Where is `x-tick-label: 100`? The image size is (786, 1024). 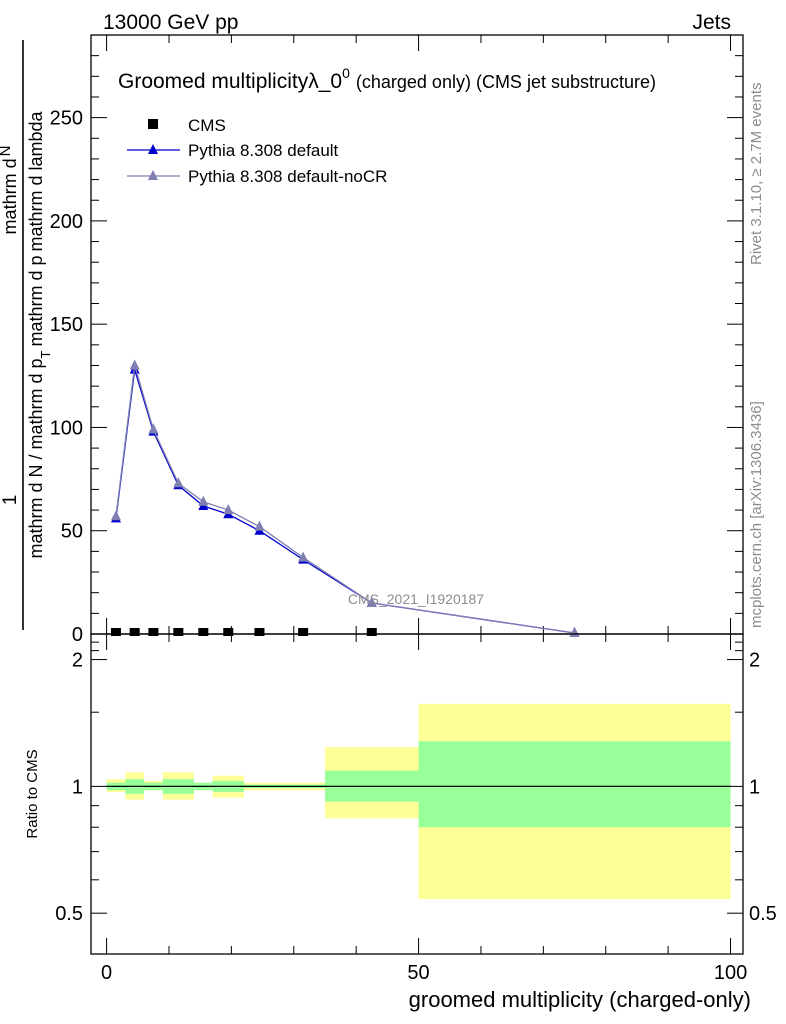 x-tick-label: 100 is located at coordinates (730, 973).